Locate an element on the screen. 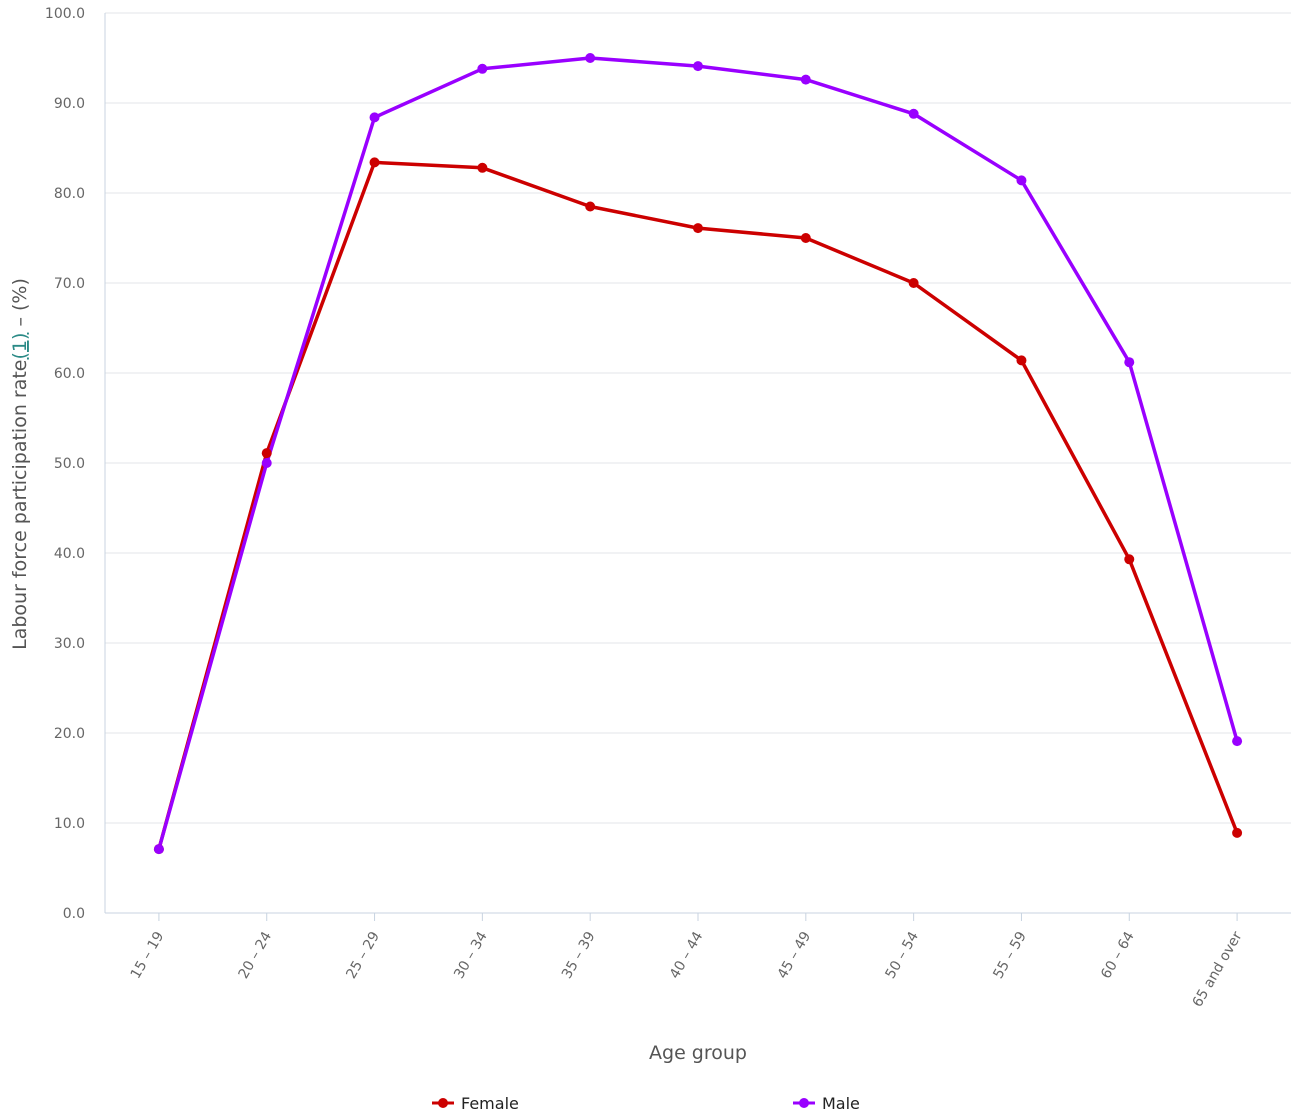 Image resolution: width=1296 pixels, height=1119 pixels. y-axis-title-unit: – (%) is located at coordinates (20, 305).